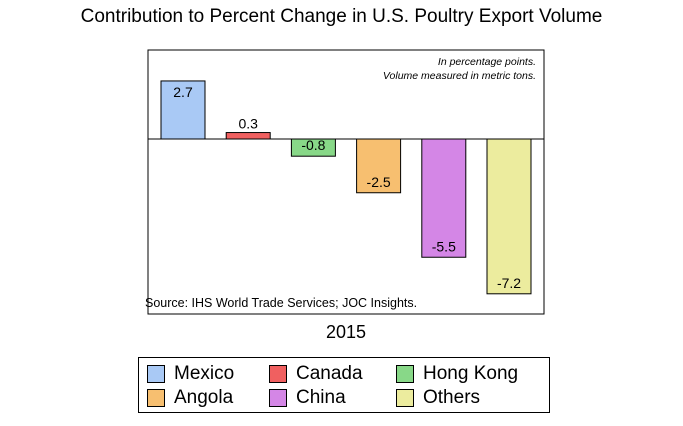  I want to click on legend-label-canada: Canada, so click(329, 373).